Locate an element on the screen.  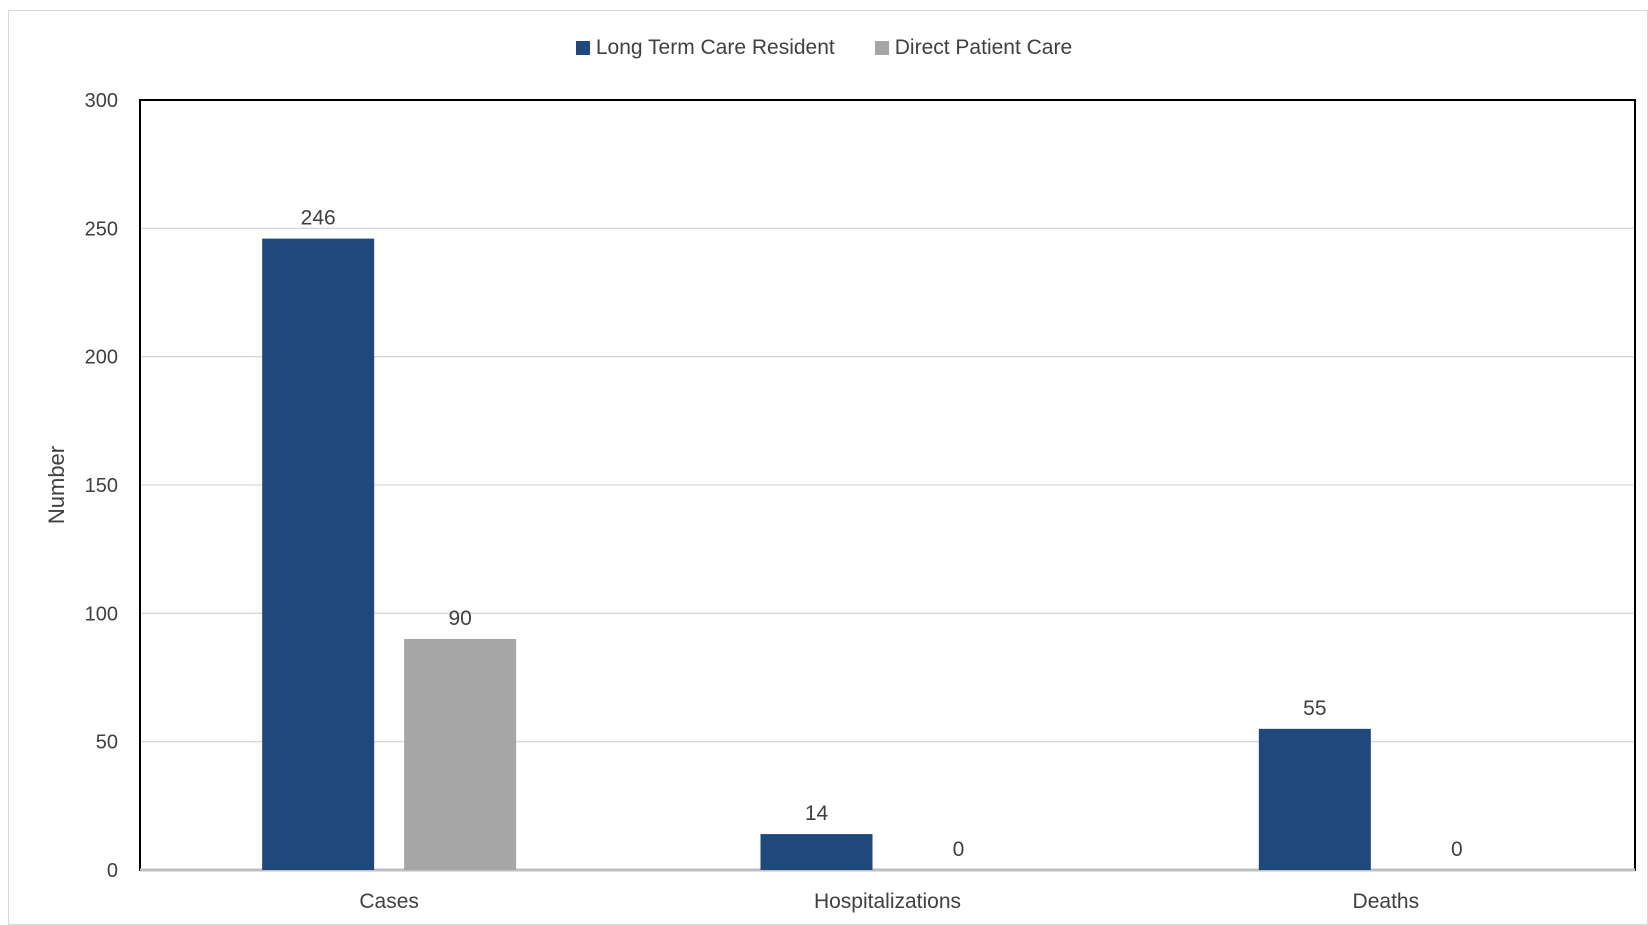
y-tick-label: 250 is located at coordinates (101, 229).